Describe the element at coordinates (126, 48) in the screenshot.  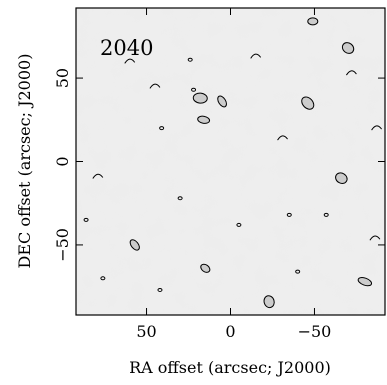
I see `panel-label: 2040` at that location.